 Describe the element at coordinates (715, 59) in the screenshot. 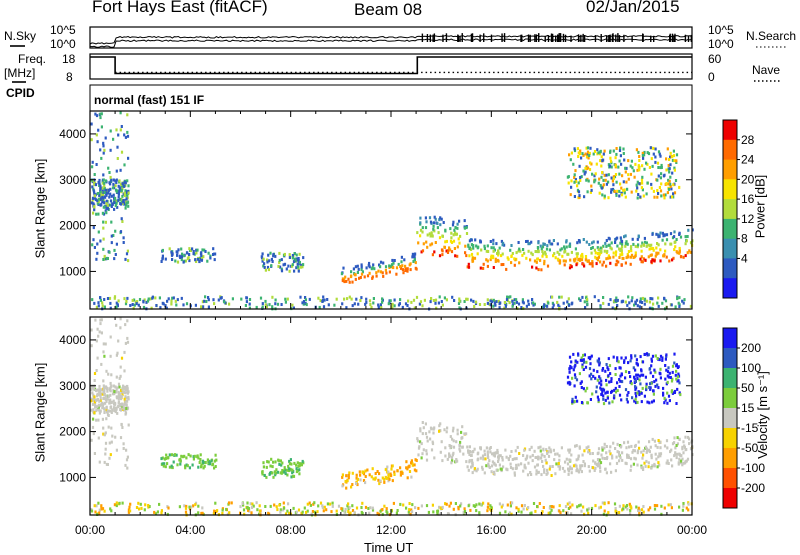

I see `nave-tick-high: 60` at that location.